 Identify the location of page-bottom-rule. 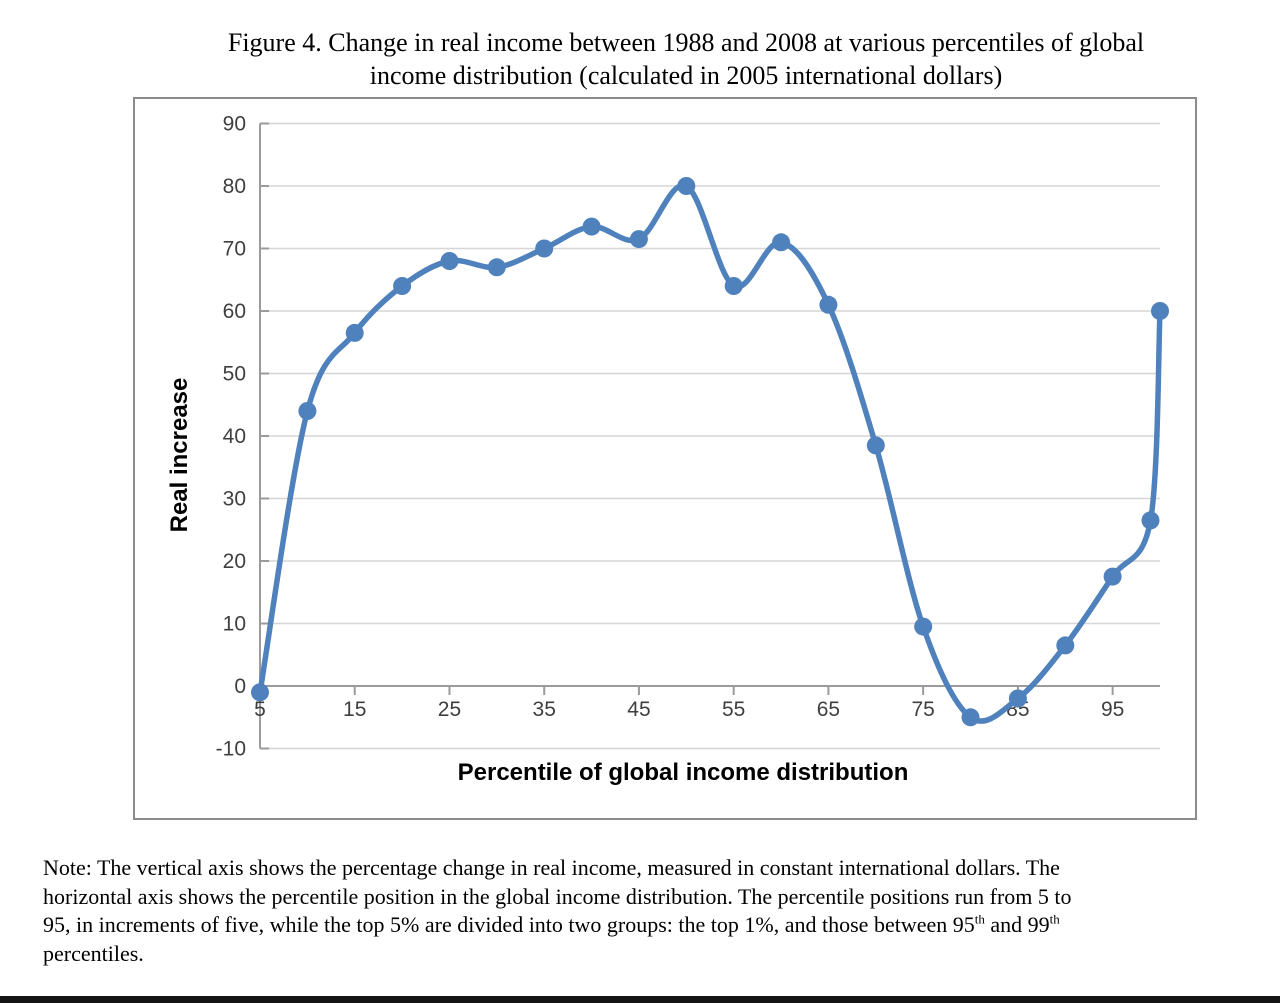
(640, 999).